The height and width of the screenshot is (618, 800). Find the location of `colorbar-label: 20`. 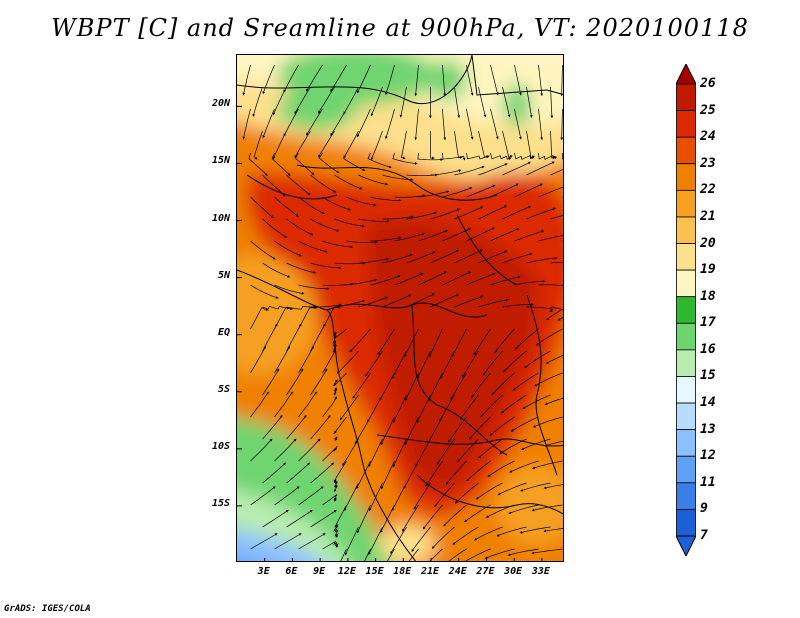

colorbar-label: 20 is located at coordinates (708, 243).